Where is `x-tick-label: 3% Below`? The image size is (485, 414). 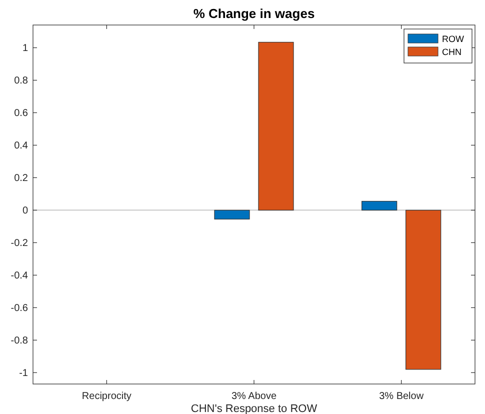
x-tick-label: 3% Below is located at coordinates (401, 396).